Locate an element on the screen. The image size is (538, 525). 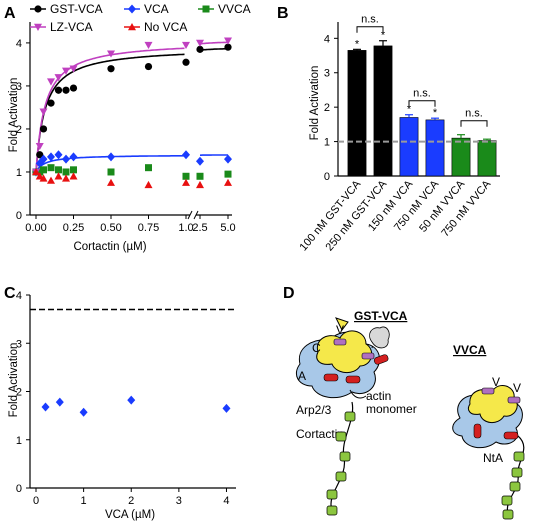
label-a-left: A is located at coordinates (302, 376).